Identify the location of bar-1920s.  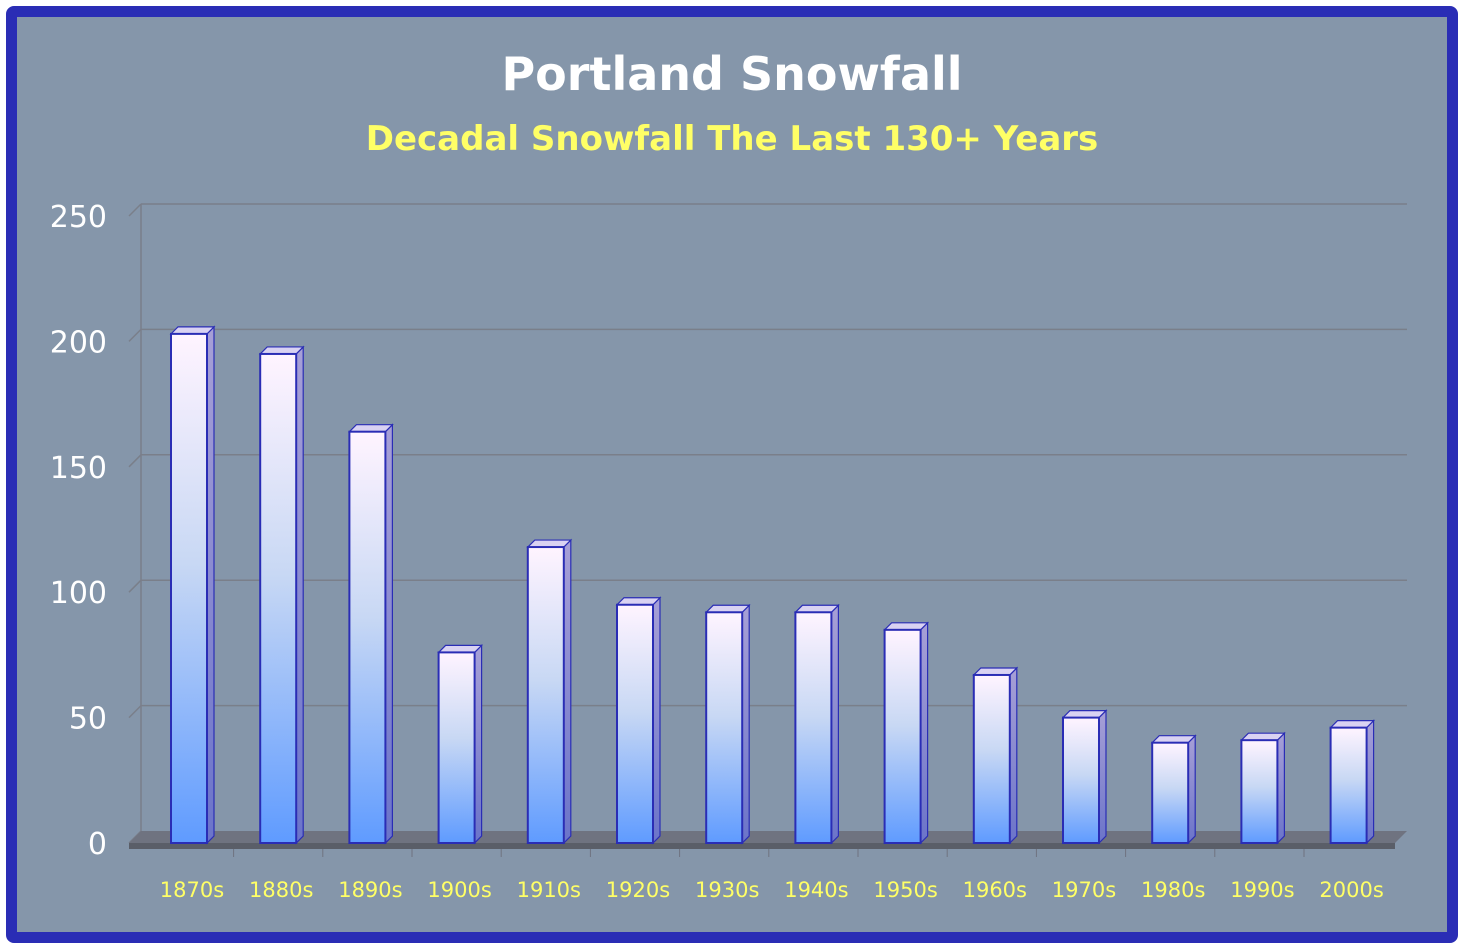
(638, 720).